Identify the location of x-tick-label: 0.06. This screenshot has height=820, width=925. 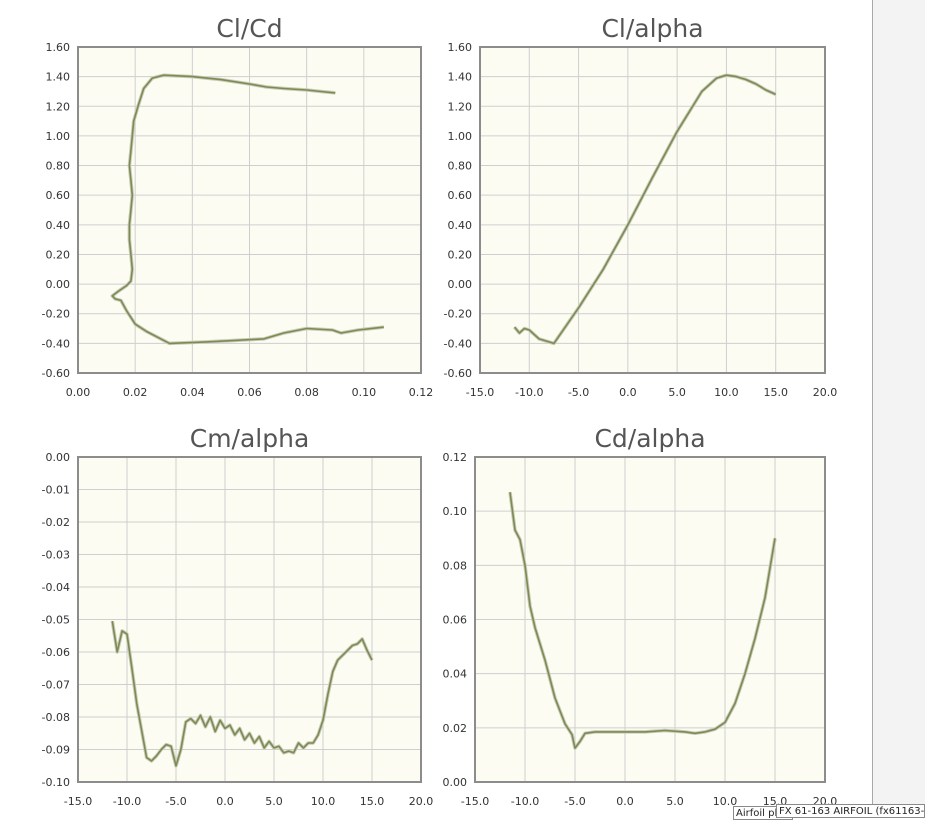
(249, 392).